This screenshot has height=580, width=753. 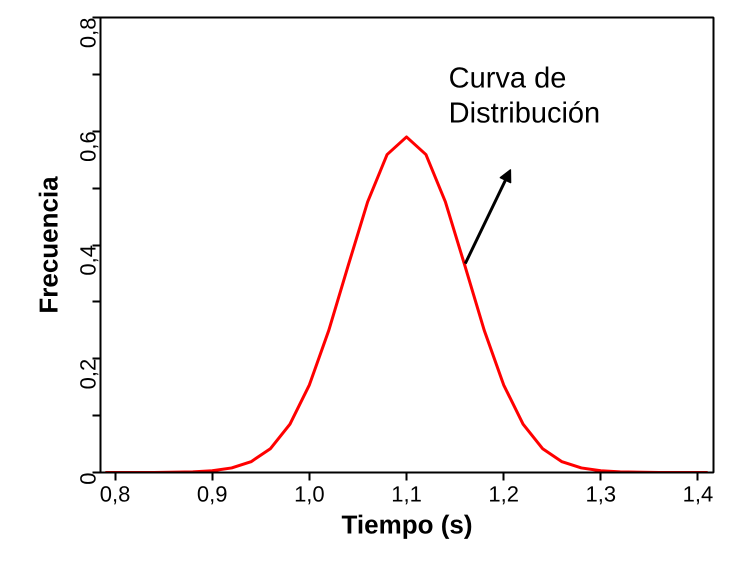 What do you see at coordinates (407, 525) in the screenshot?
I see `x-axis-title: Tiempo (s)` at bounding box center [407, 525].